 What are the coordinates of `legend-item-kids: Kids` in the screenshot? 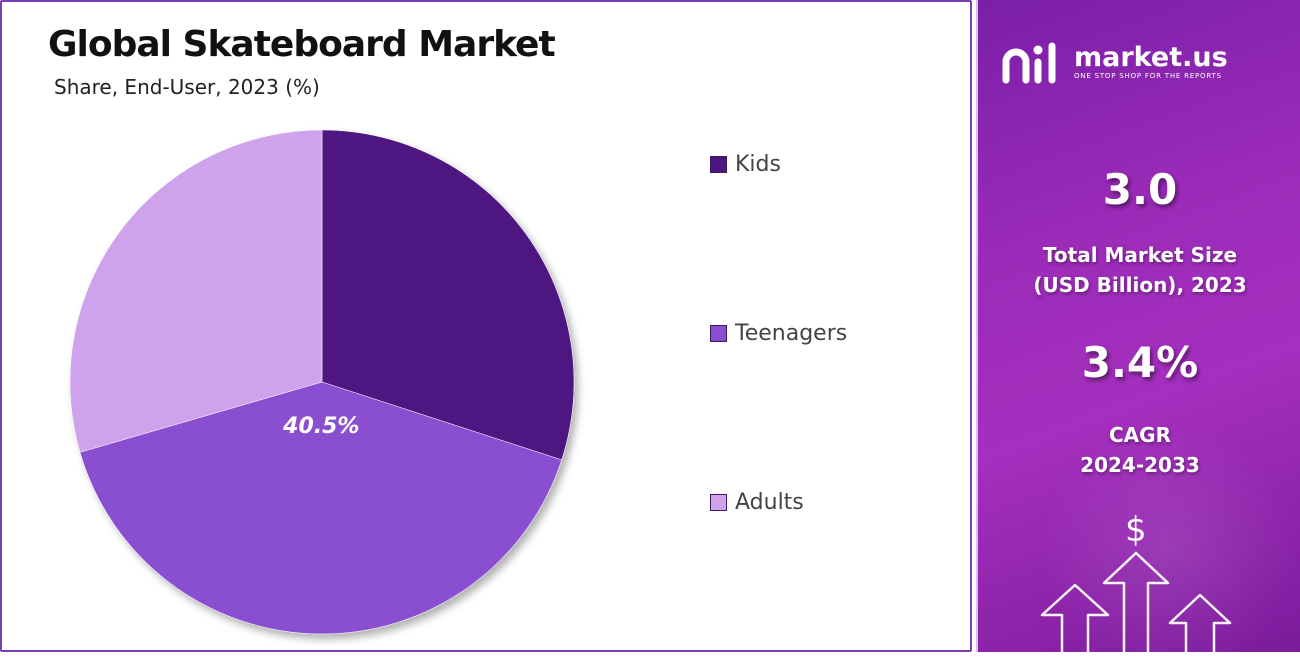 It's located at (745, 164).